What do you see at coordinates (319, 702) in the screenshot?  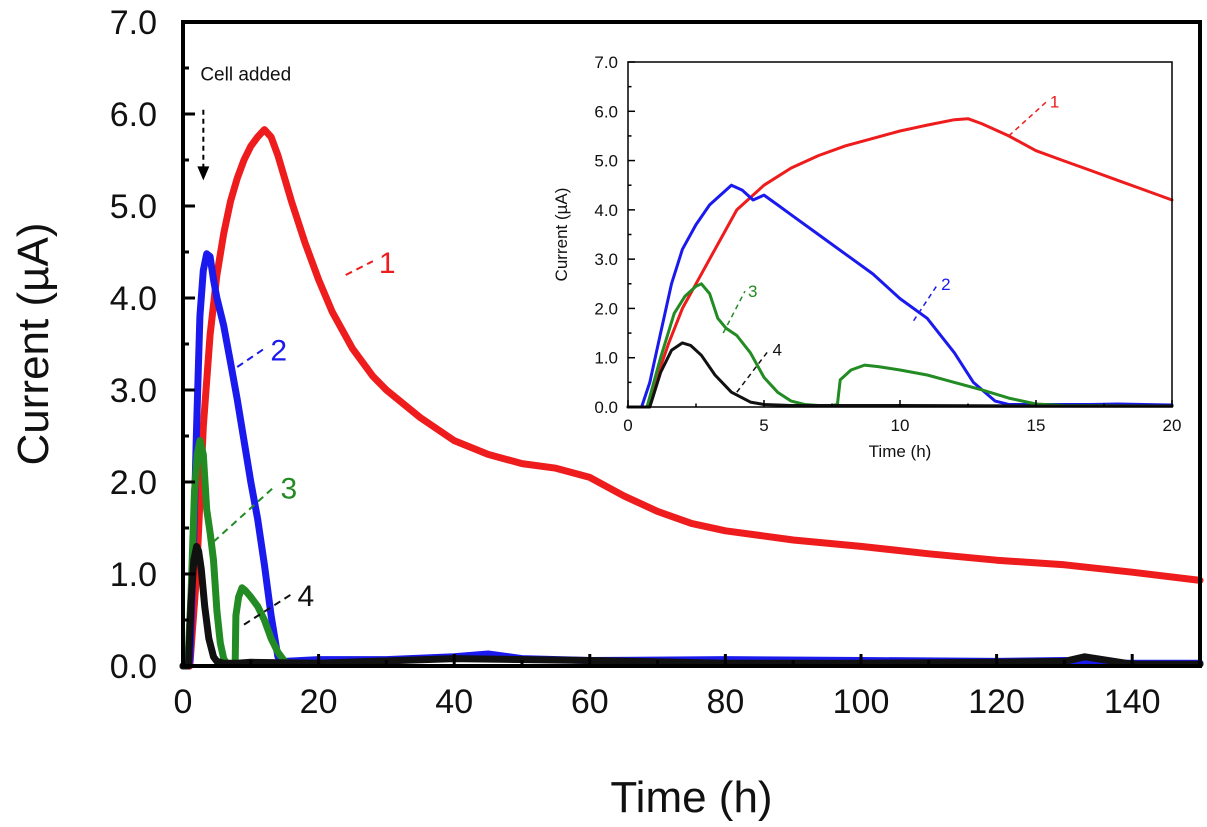 I see `main-x-tick-label: 20` at bounding box center [319, 702].